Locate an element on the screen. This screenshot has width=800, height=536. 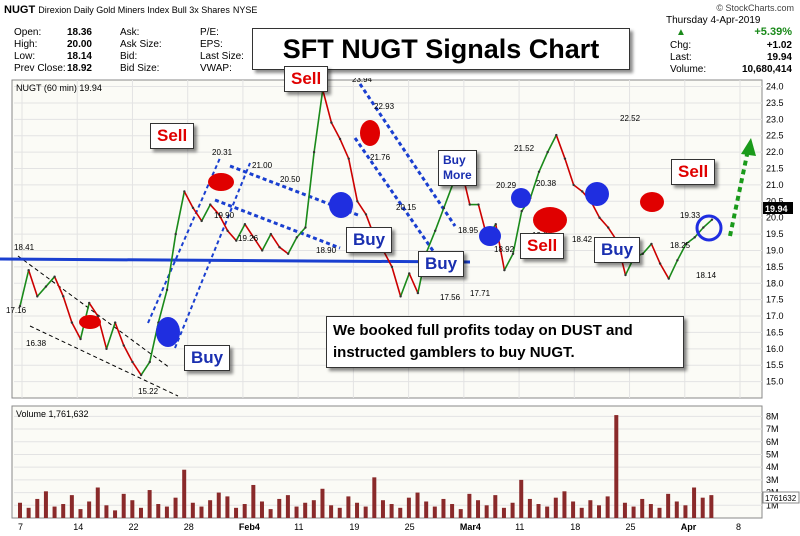
prev-close-value: 18.92 is located at coordinates (79, 68).